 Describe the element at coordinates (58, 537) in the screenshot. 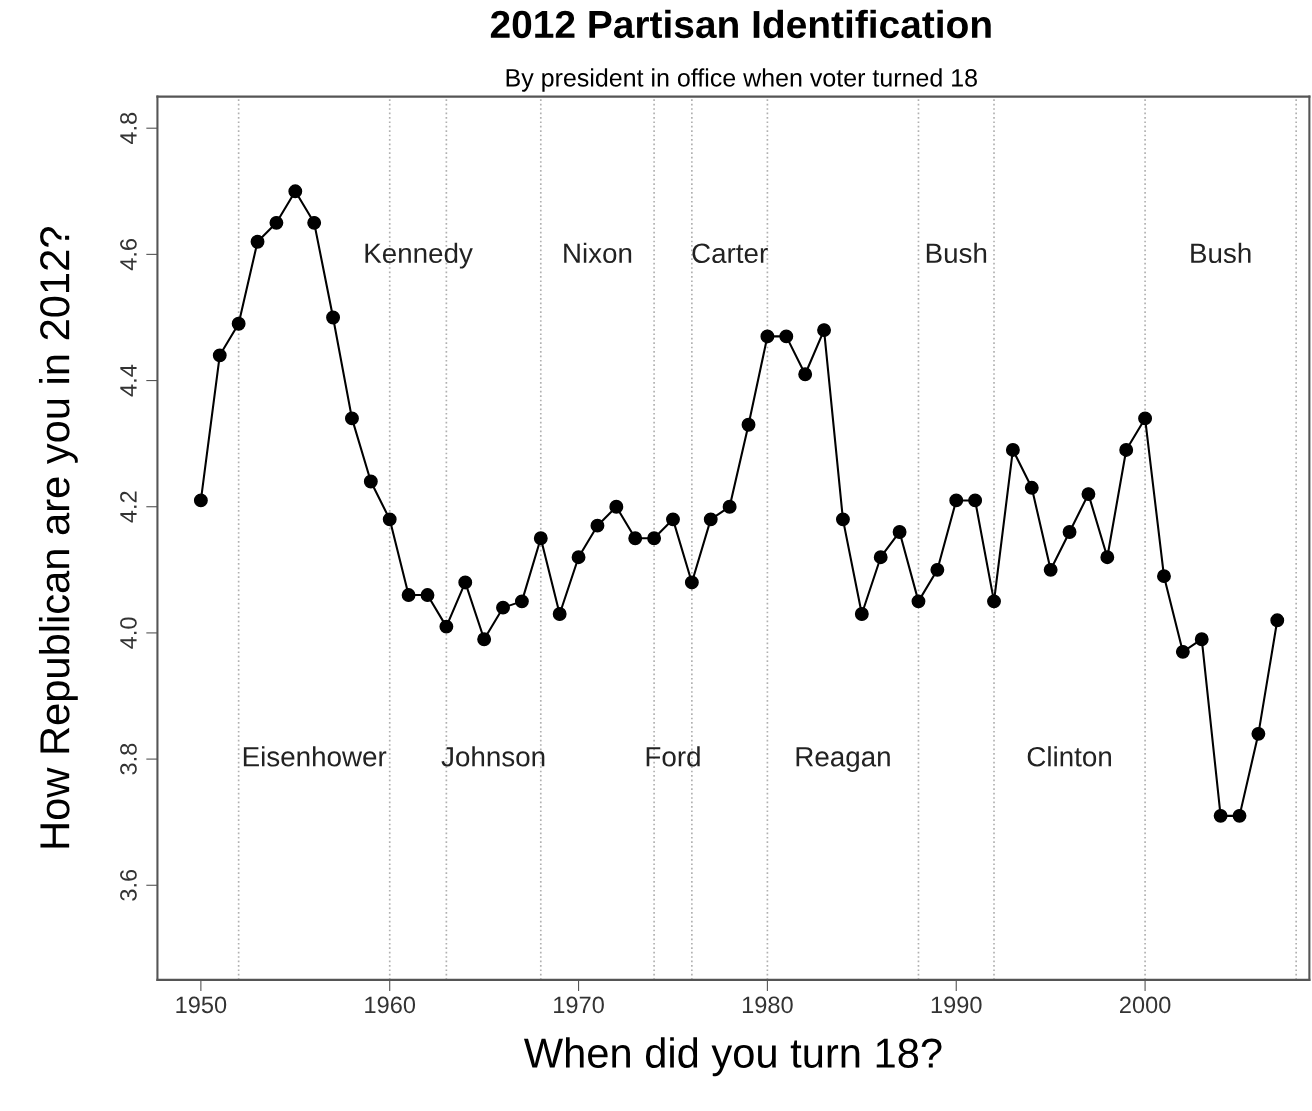

I see `y-axis-title: How Republican are you in 2012?` at that location.